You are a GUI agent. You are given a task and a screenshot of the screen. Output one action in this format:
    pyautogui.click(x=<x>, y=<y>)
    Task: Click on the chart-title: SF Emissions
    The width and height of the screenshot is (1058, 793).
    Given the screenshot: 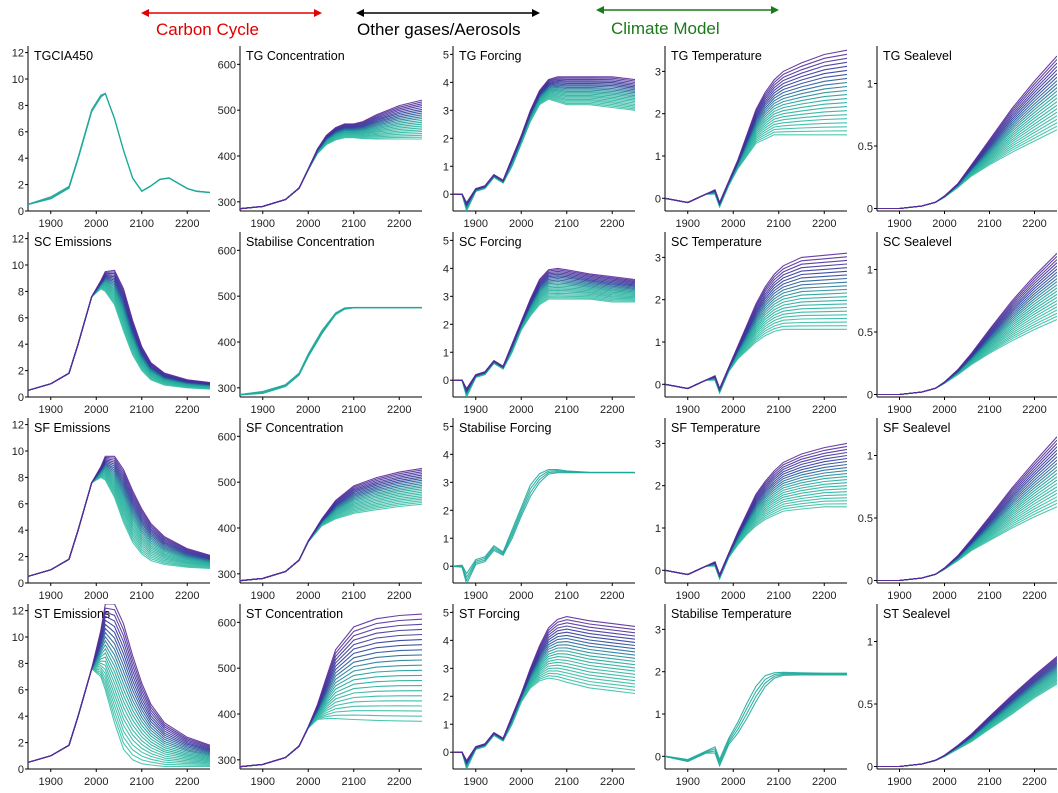 What is the action you would take?
    pyautogui.click(x=72, y=428)
    